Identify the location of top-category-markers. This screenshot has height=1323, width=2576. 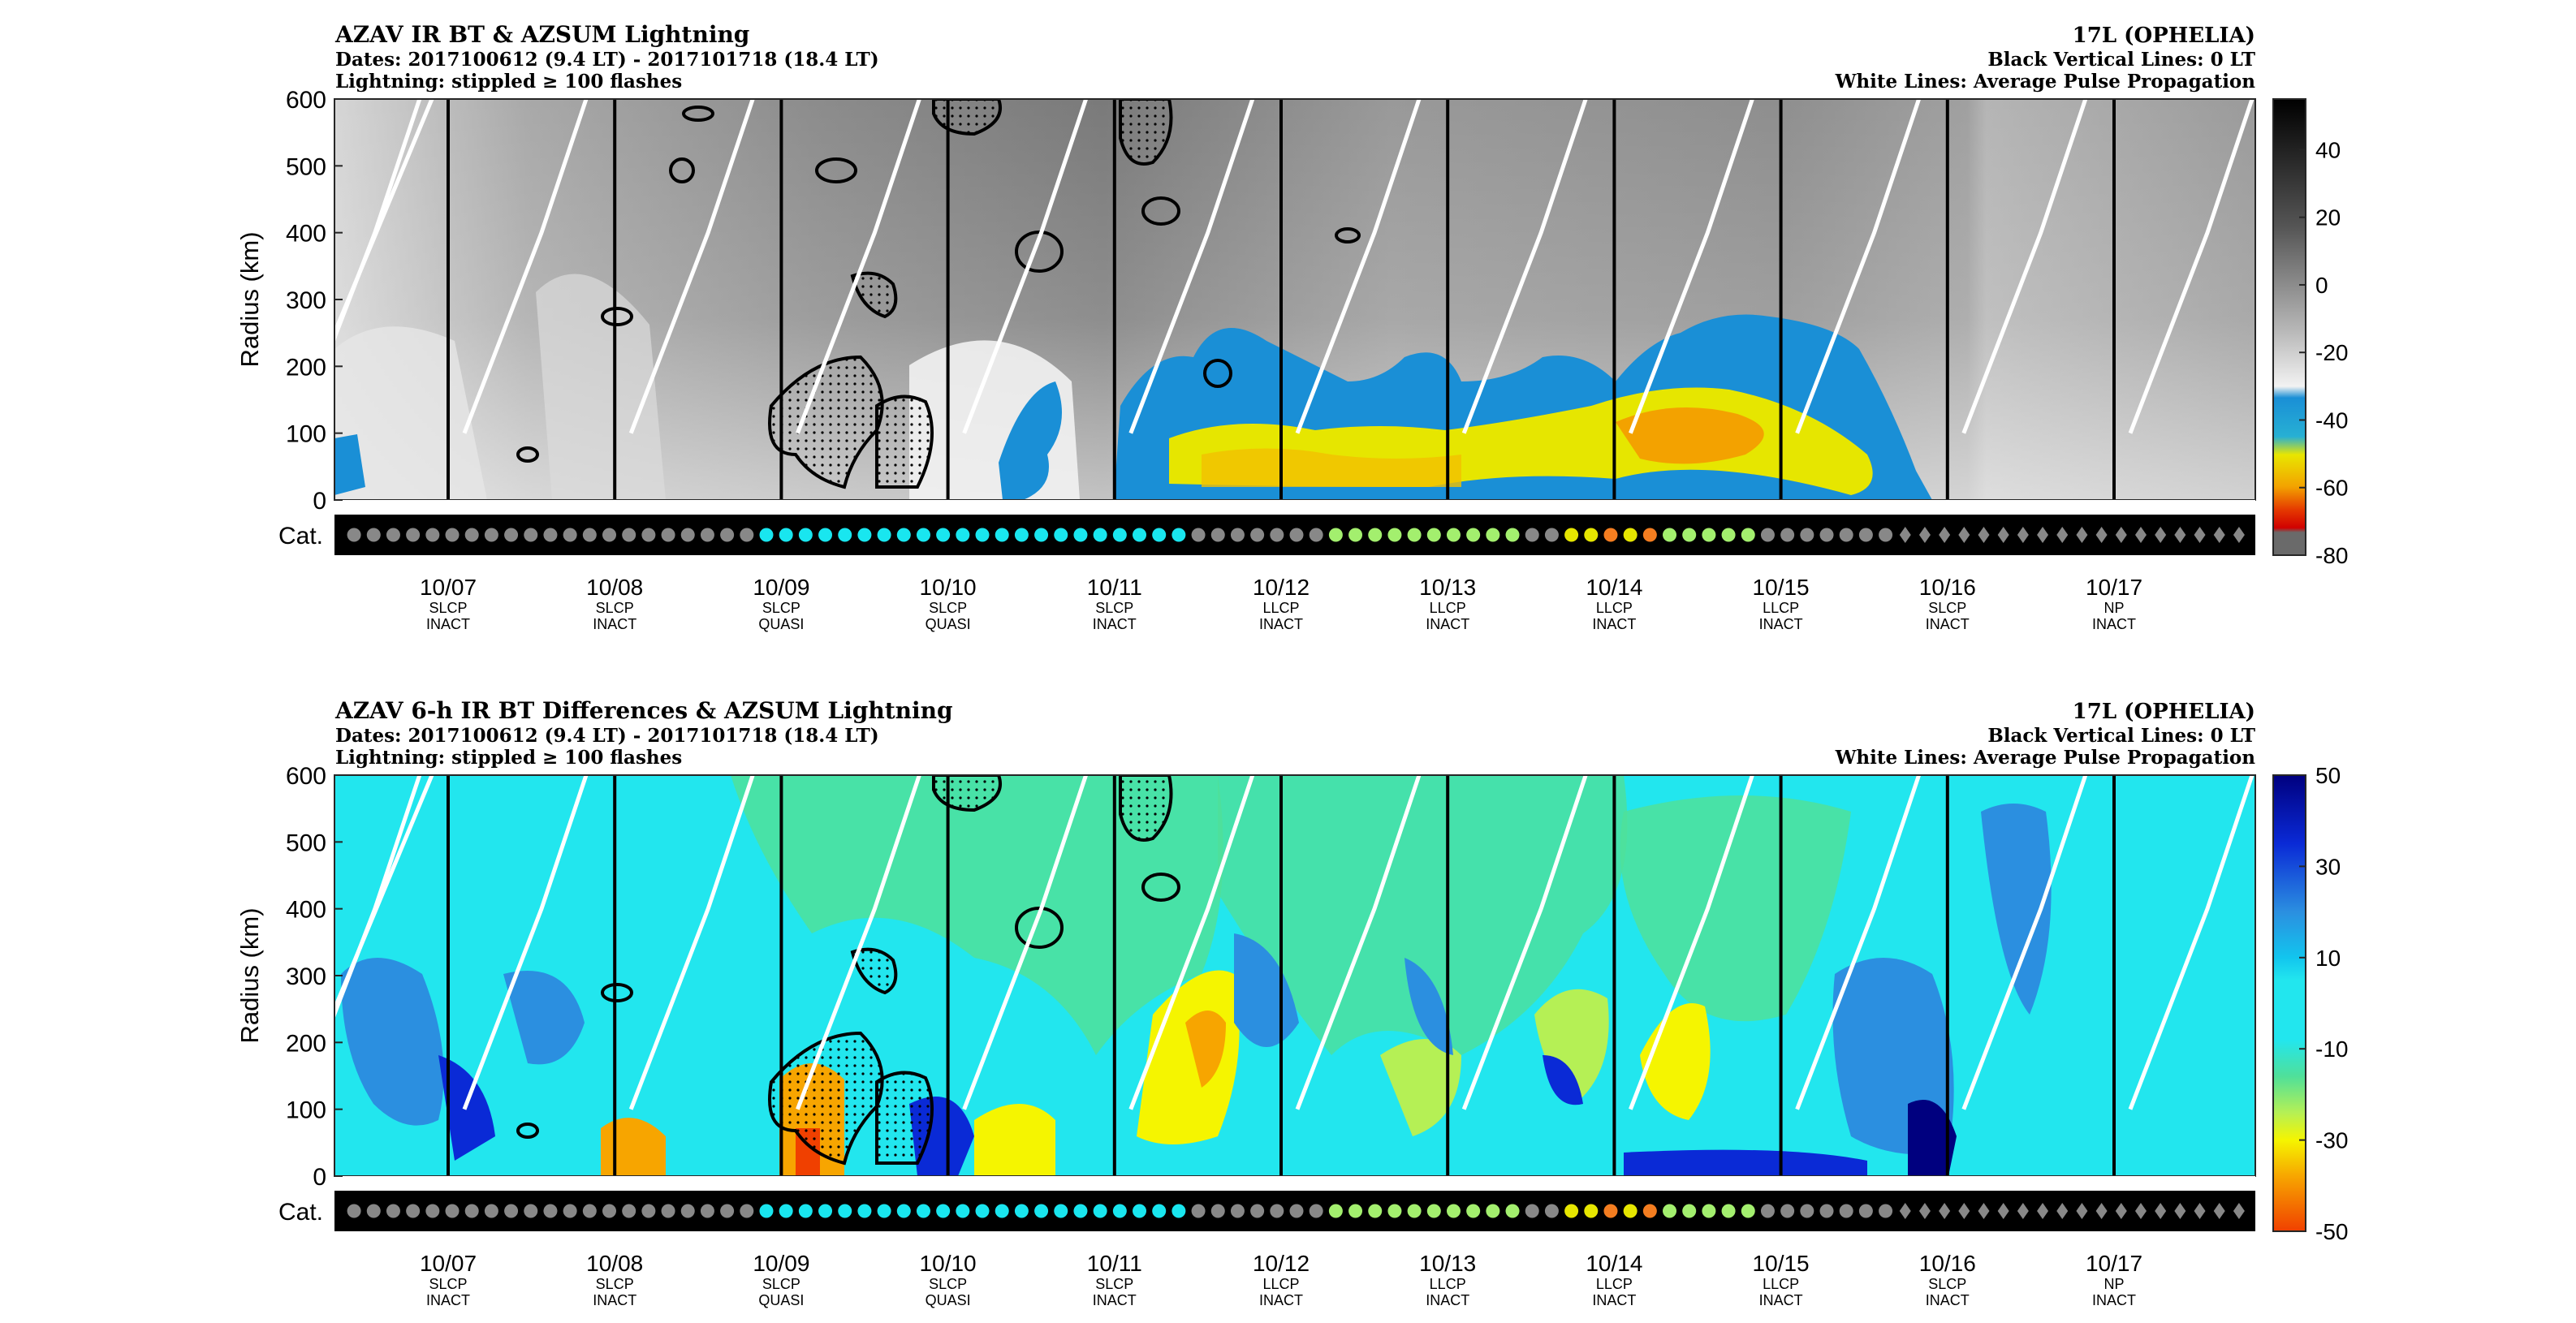
(1296, 535).